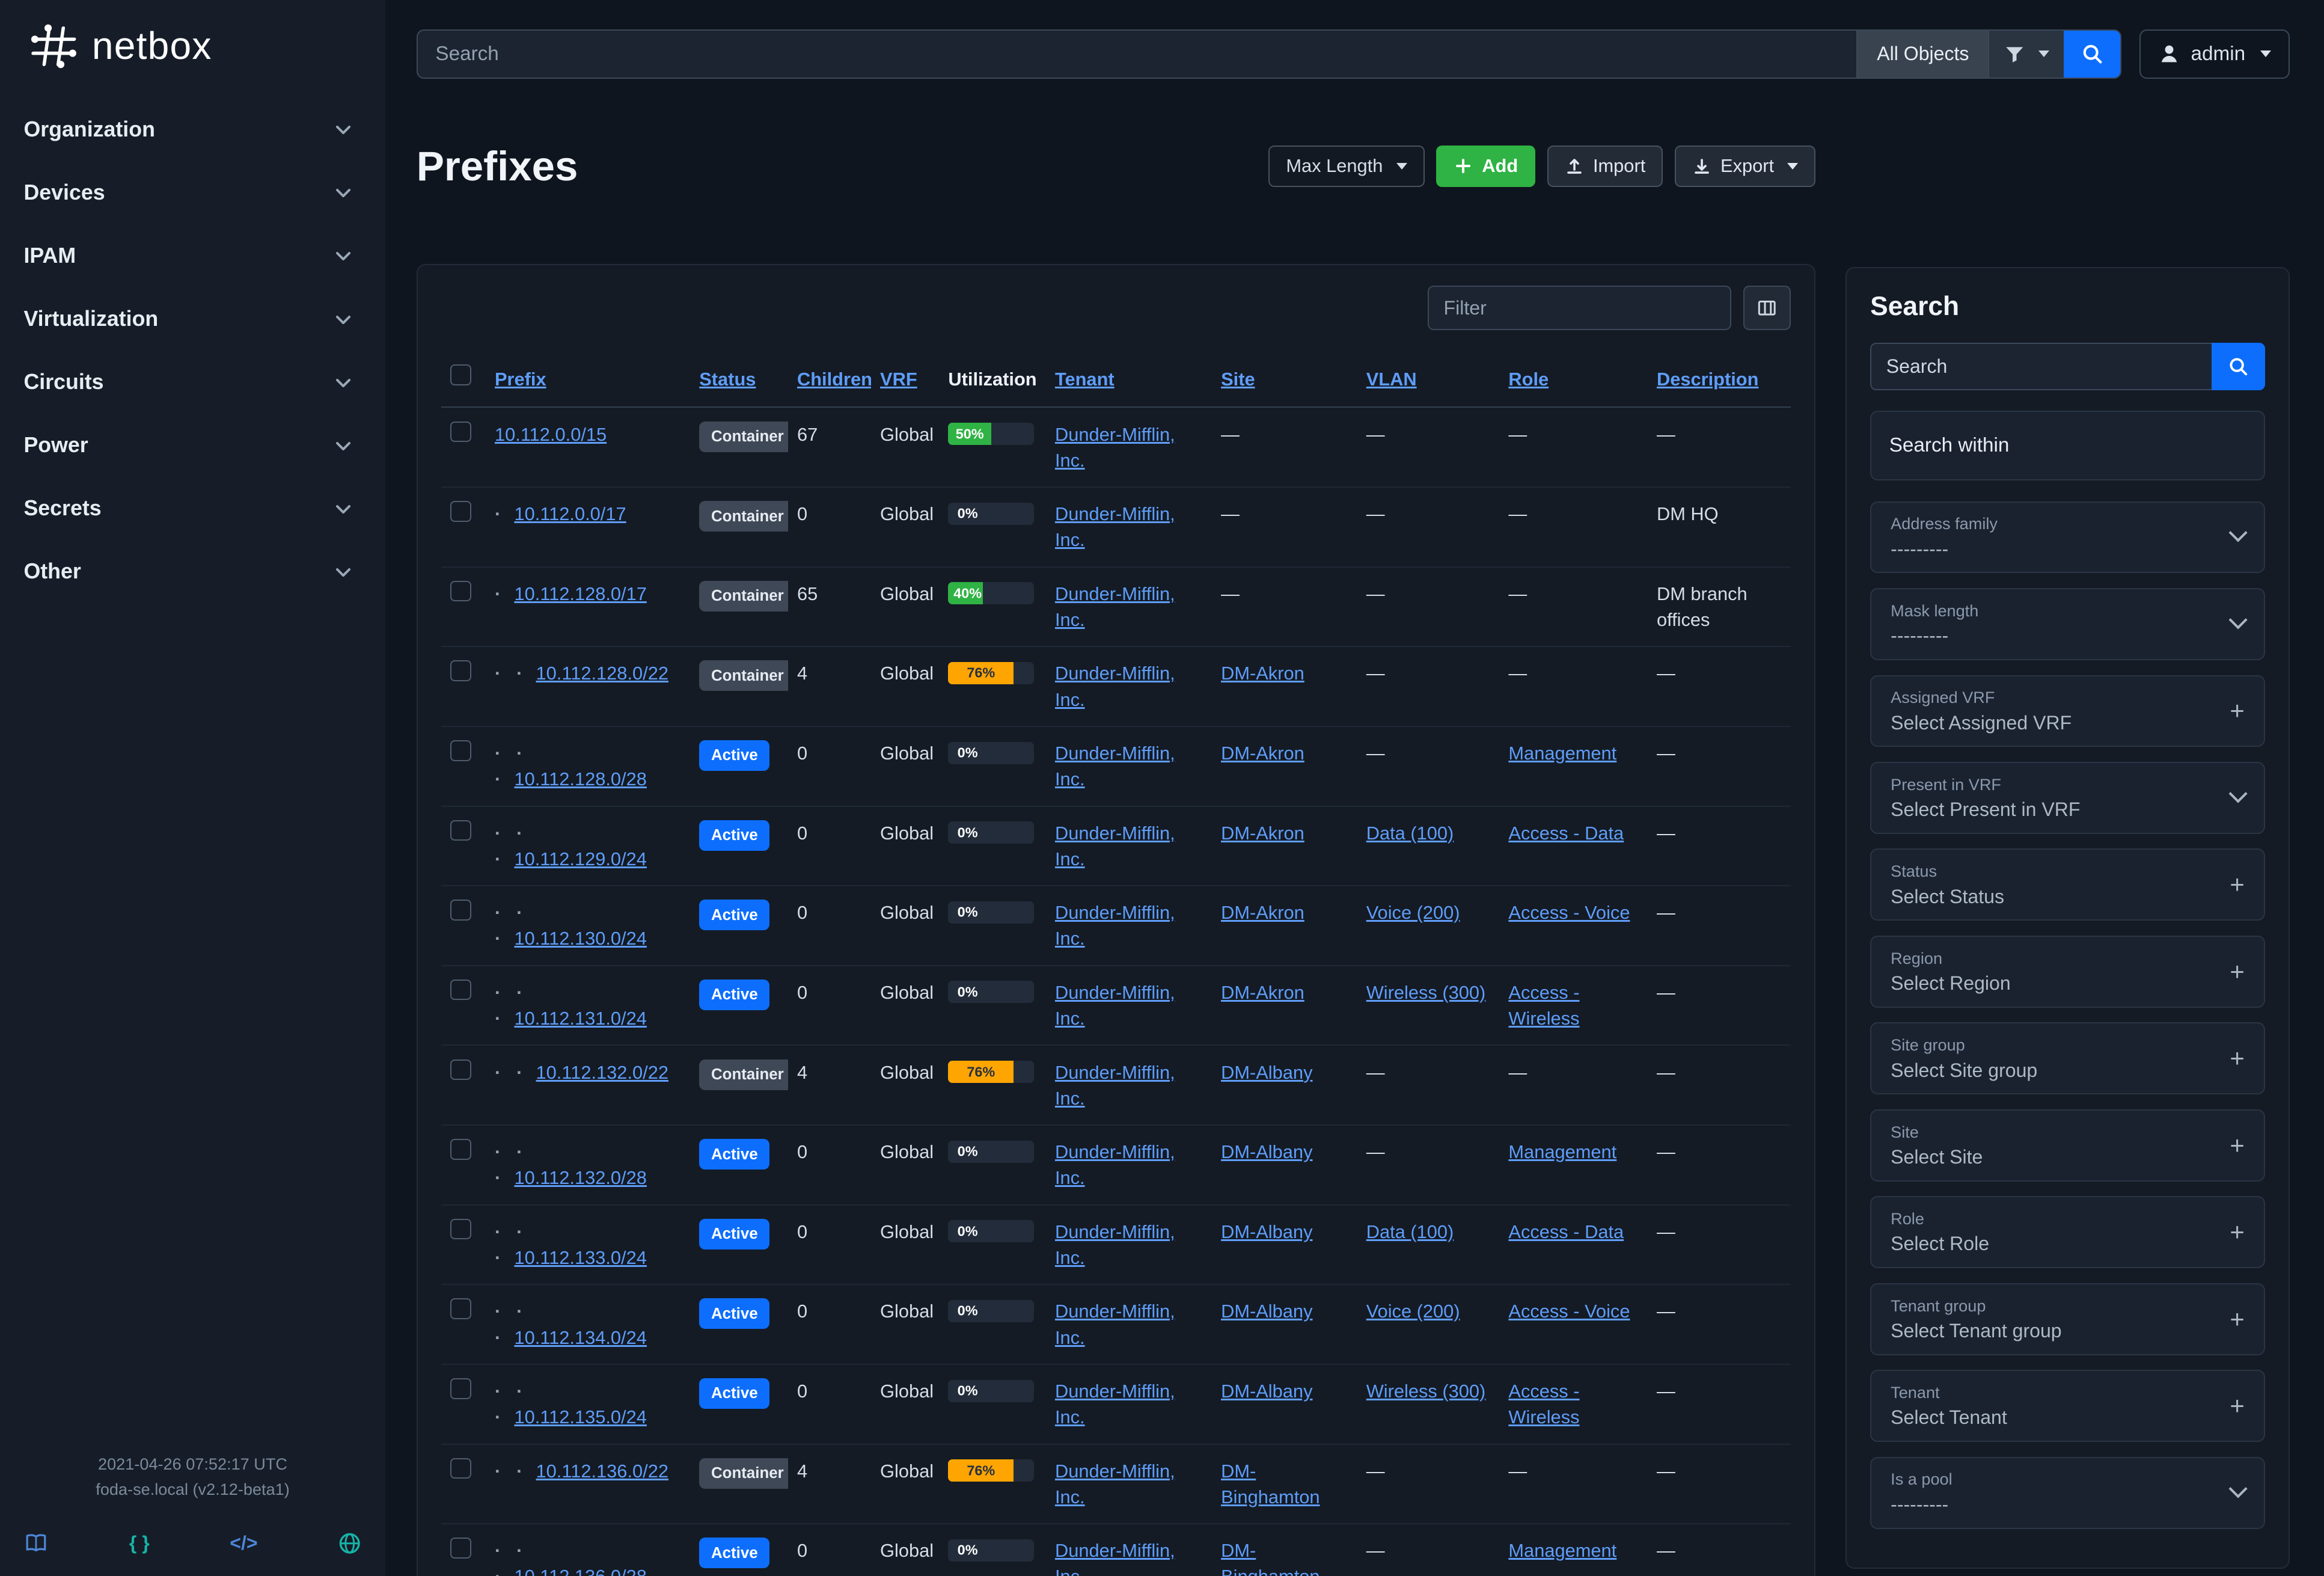 The image size is (2324, 1576). What do you see at coordinates (192, 319) in the screenshot?
I see `sidebar-item-virtualization: Virtualization` at bounding box center [192, 319].